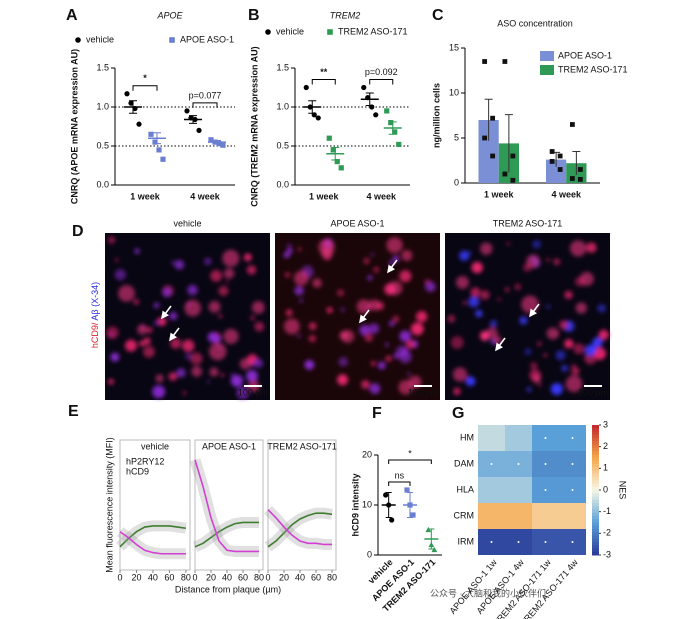 This screenshot has width=700, height=619. Describe the element at coordinates (465, 489) in the screenshot. I see `row-label: HLA` at that location.